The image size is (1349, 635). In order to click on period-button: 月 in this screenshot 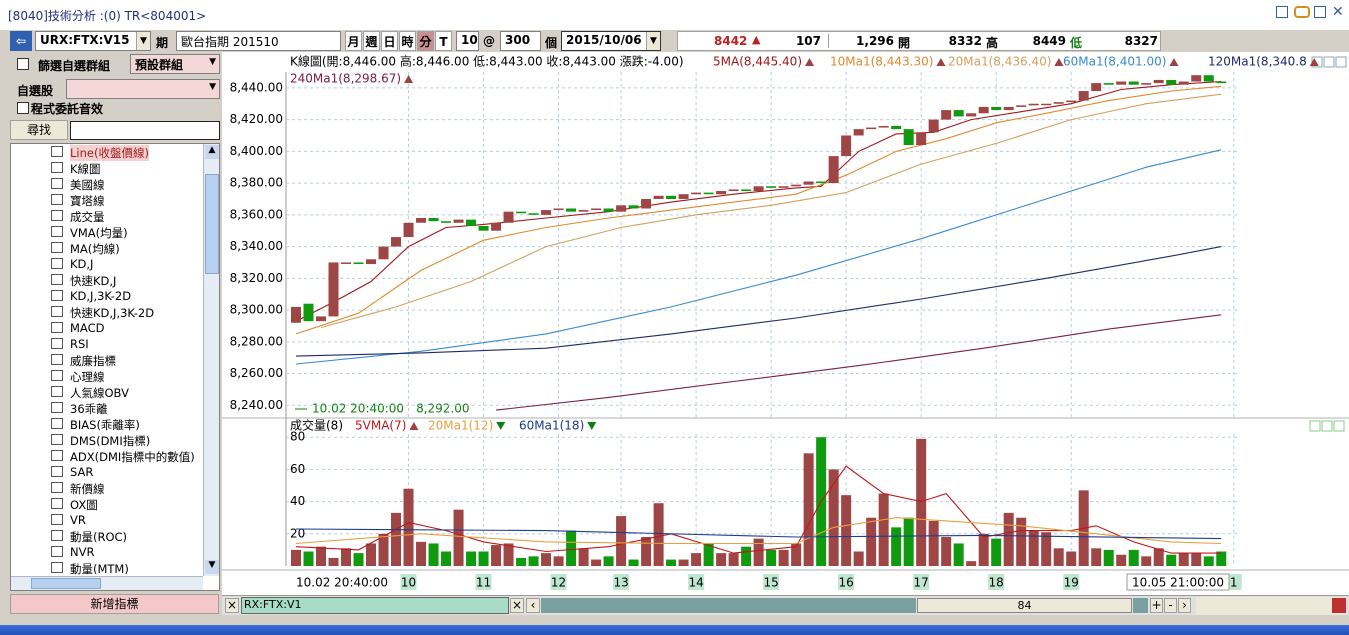, I will do `click(353, 41)`.